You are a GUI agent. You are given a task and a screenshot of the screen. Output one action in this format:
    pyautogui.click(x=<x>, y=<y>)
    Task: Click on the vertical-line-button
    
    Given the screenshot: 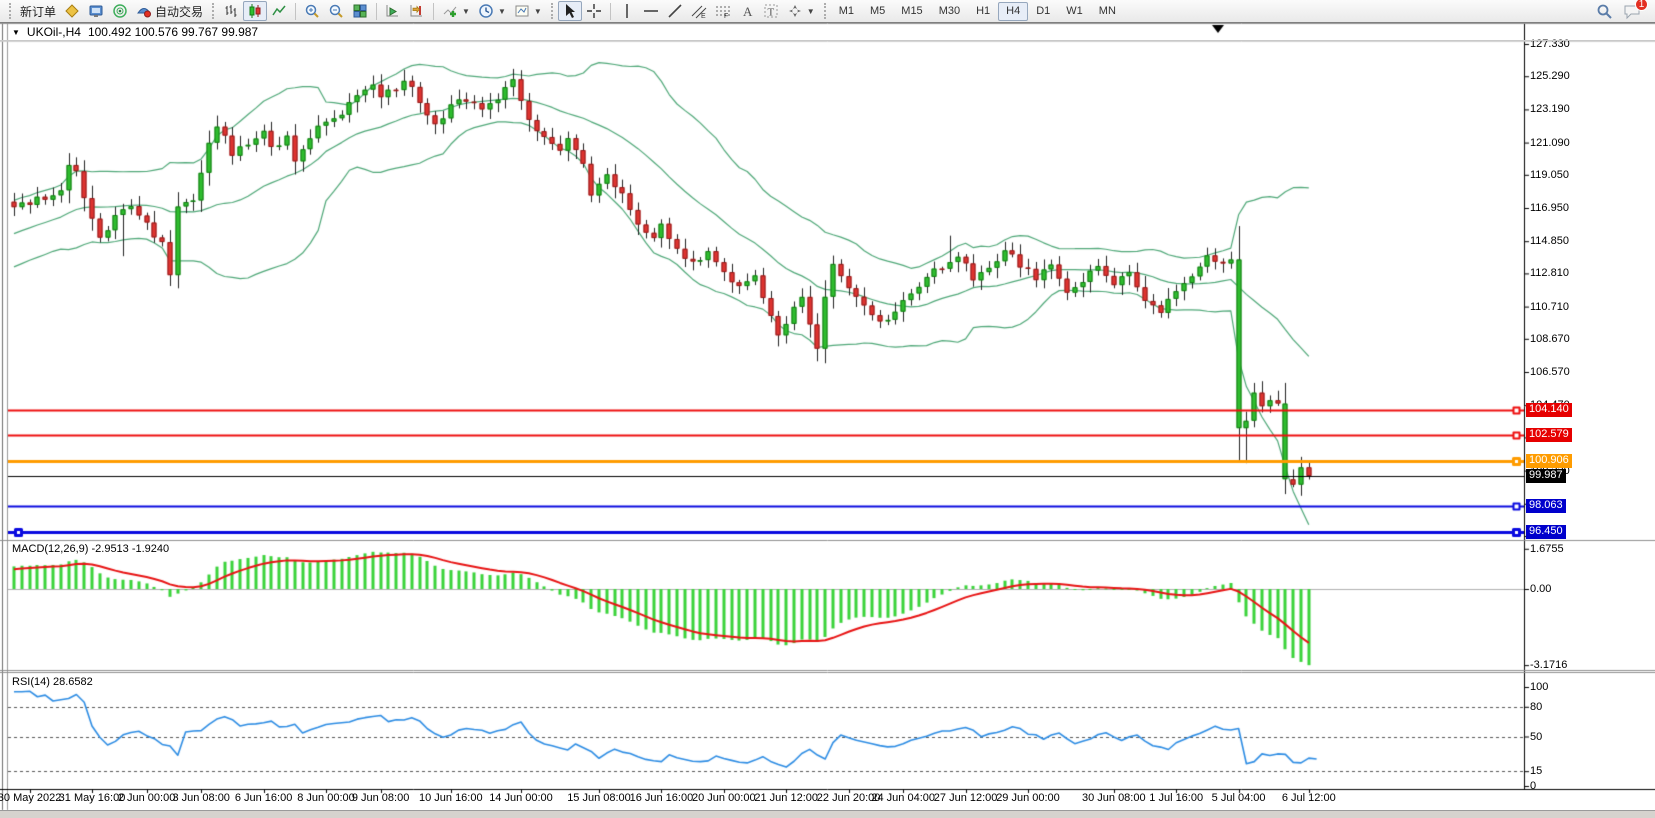 What is the action you would take?
    pyautogui.click(x=627, y=11)
    